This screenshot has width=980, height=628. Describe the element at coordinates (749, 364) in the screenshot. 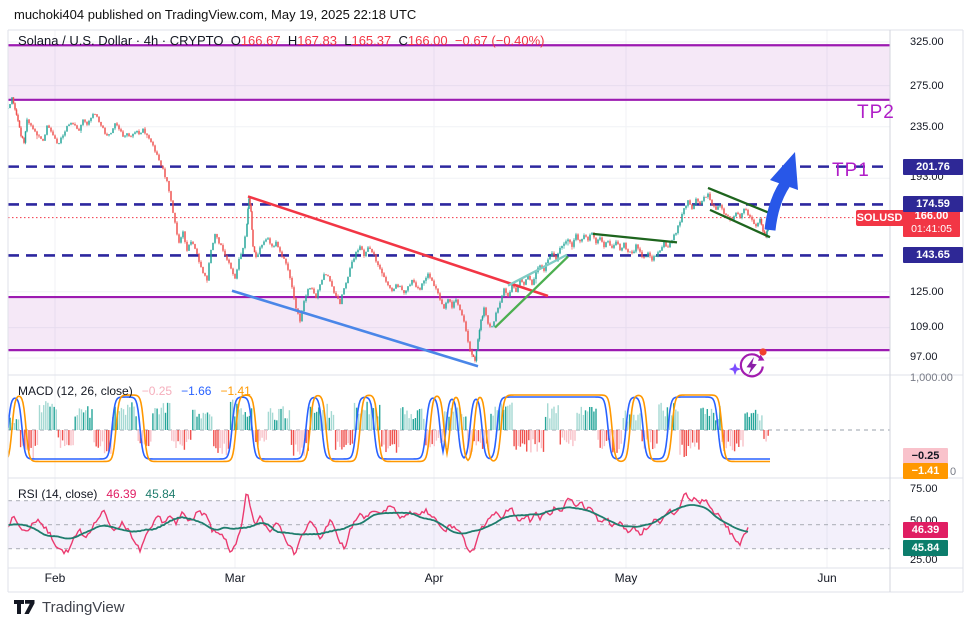

I see `flash-icon` at that location.